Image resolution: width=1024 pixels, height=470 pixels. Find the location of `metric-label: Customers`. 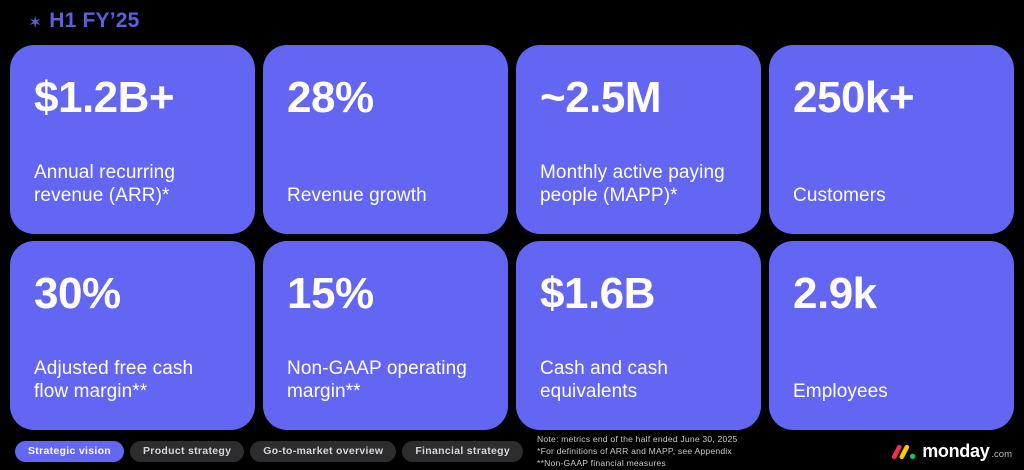

metric-label: Customers is located at coordinates (839, 196).